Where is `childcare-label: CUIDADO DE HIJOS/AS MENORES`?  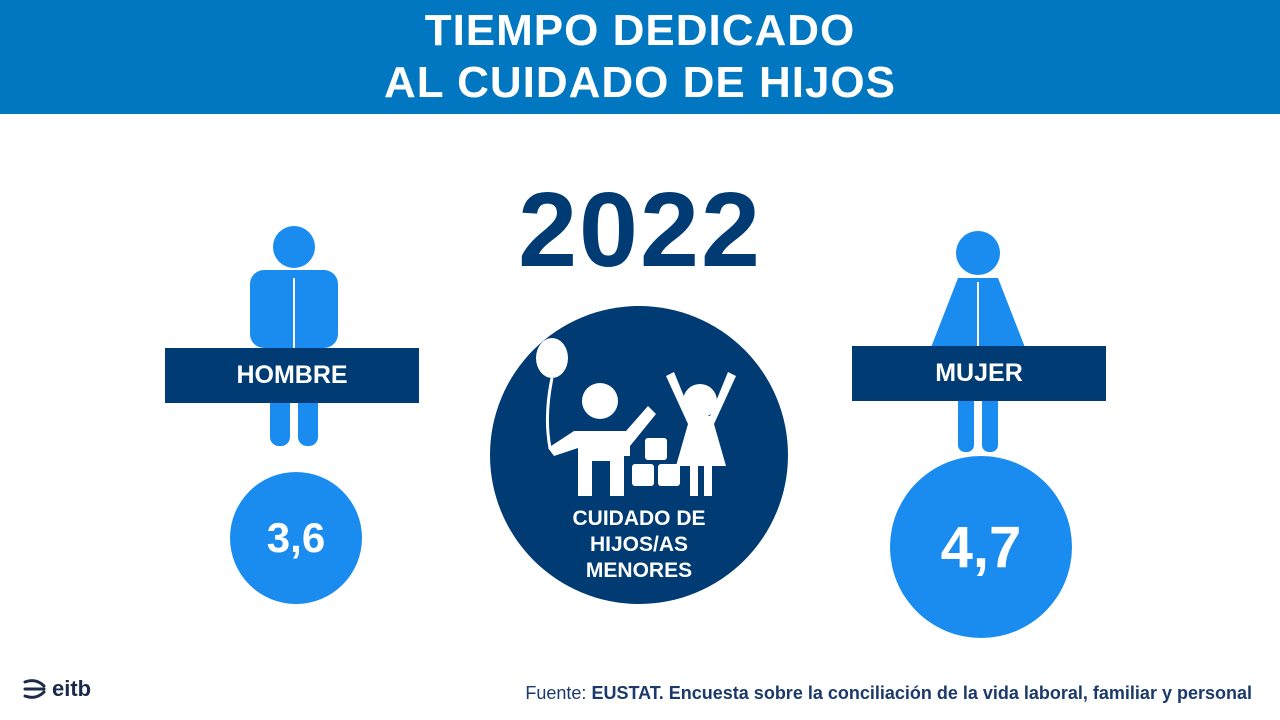
childcare-label: CUIDADO DE HIJOS/AS MENORES is located at coordinates (639, 545).